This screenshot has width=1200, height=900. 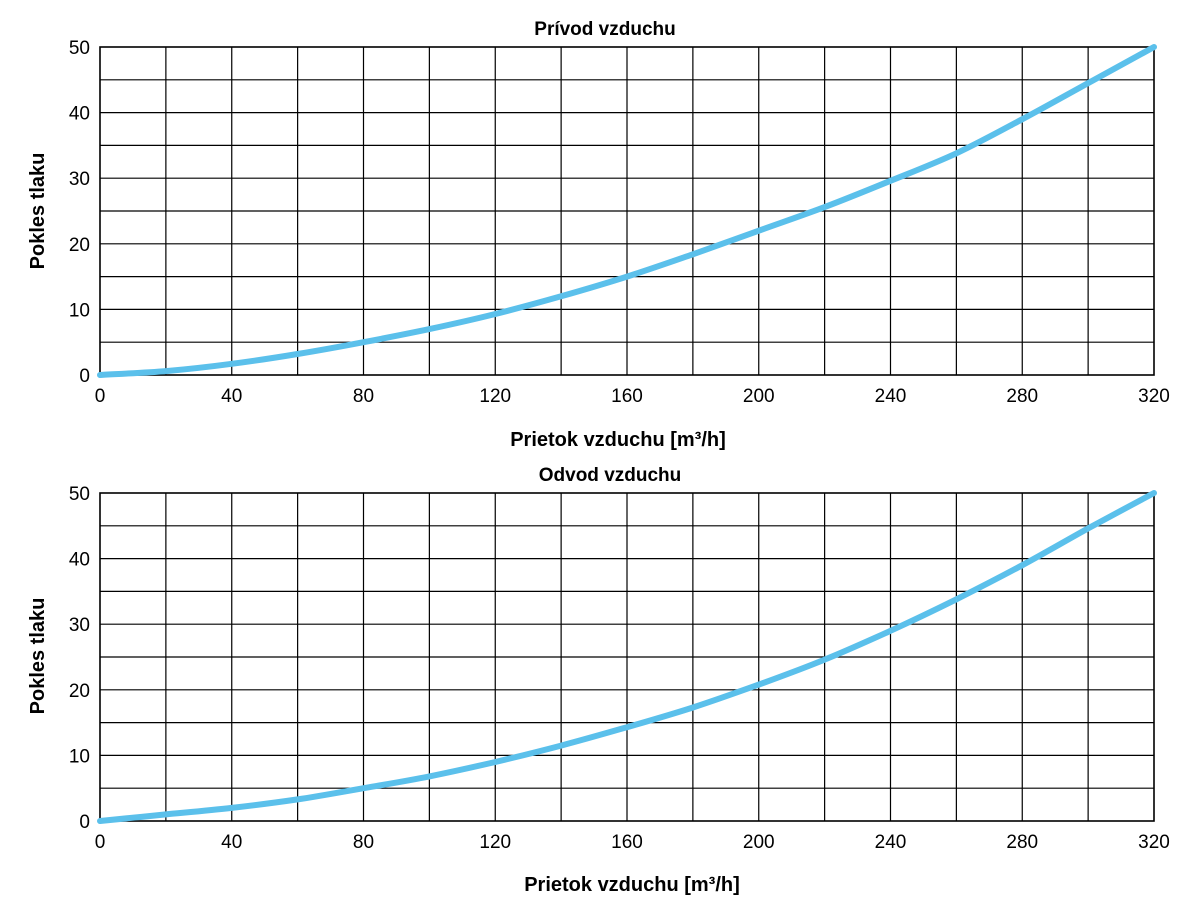 What do you see at coordinates (759, 842) in the screenshot?
I see `chart-2-x-tick-label: 200` at bounding box center [759, 842].